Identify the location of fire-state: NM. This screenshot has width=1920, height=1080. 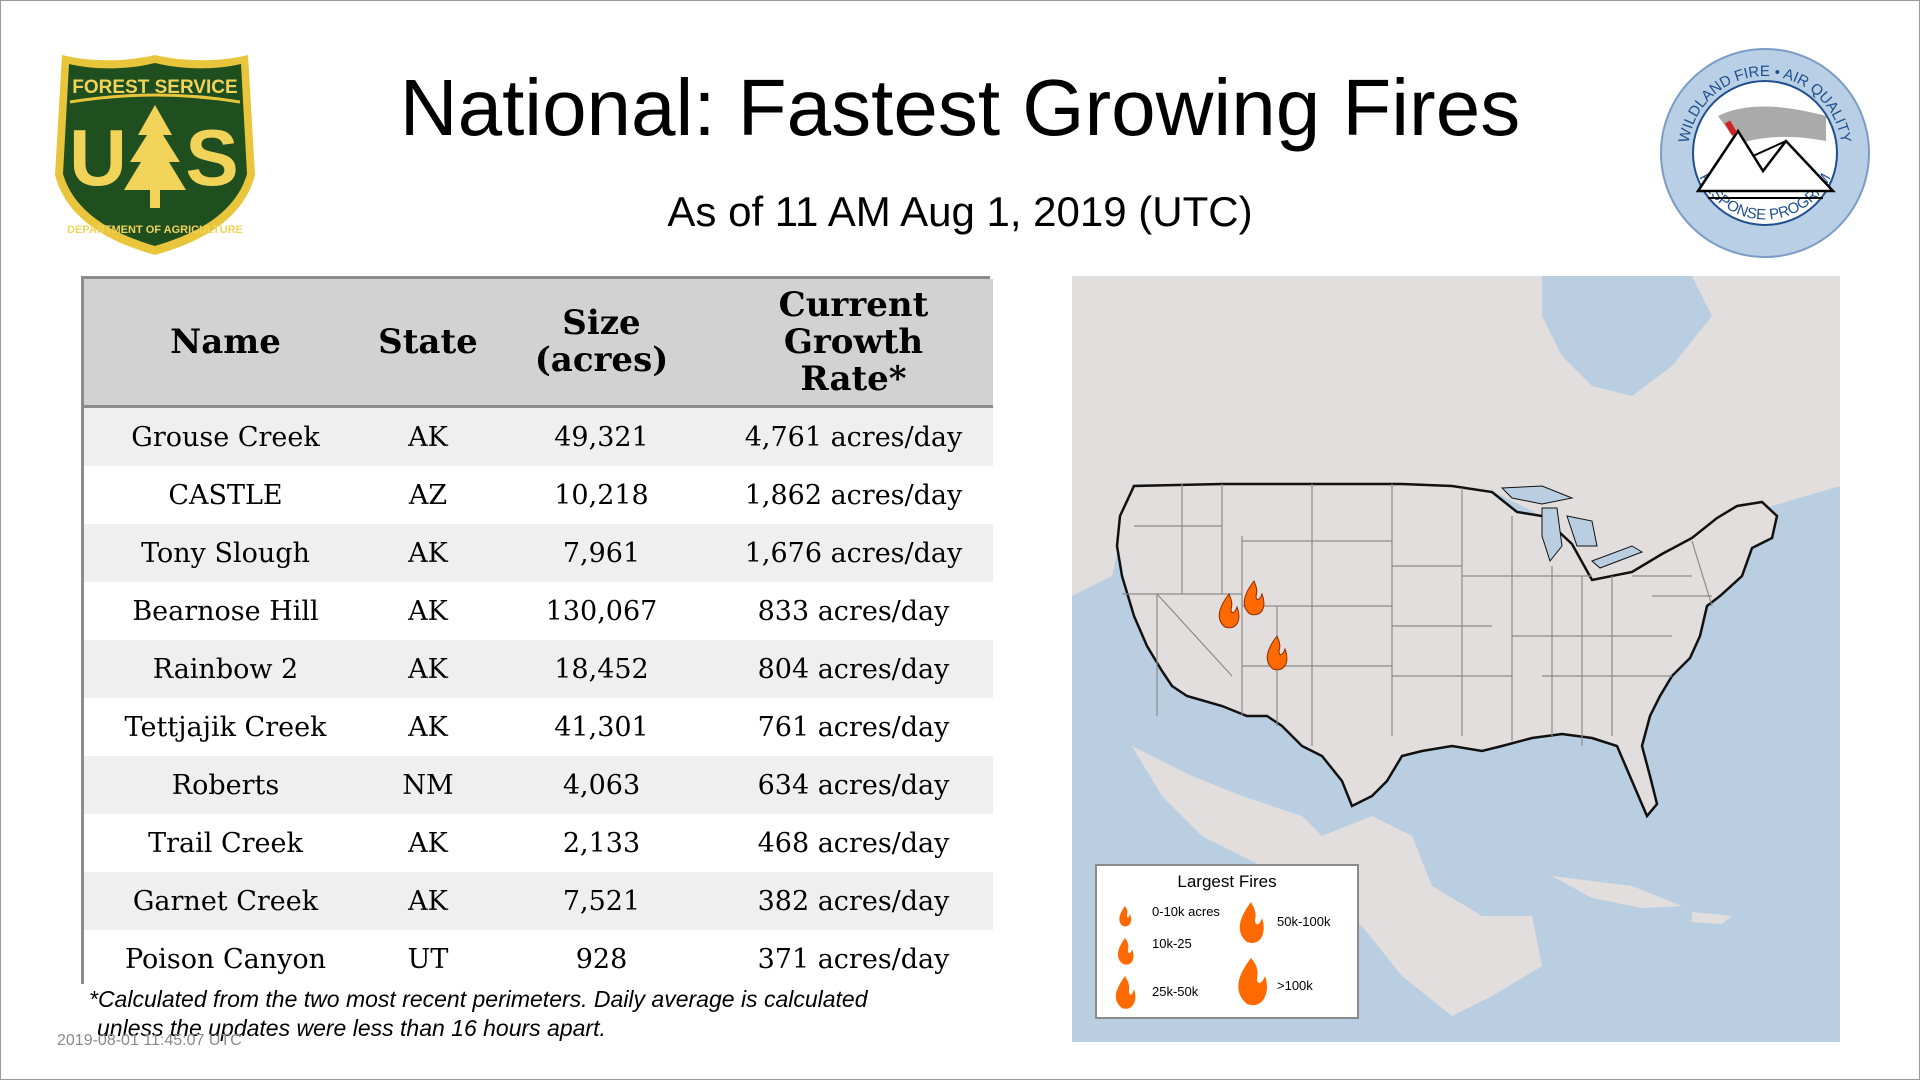
(428, 785).